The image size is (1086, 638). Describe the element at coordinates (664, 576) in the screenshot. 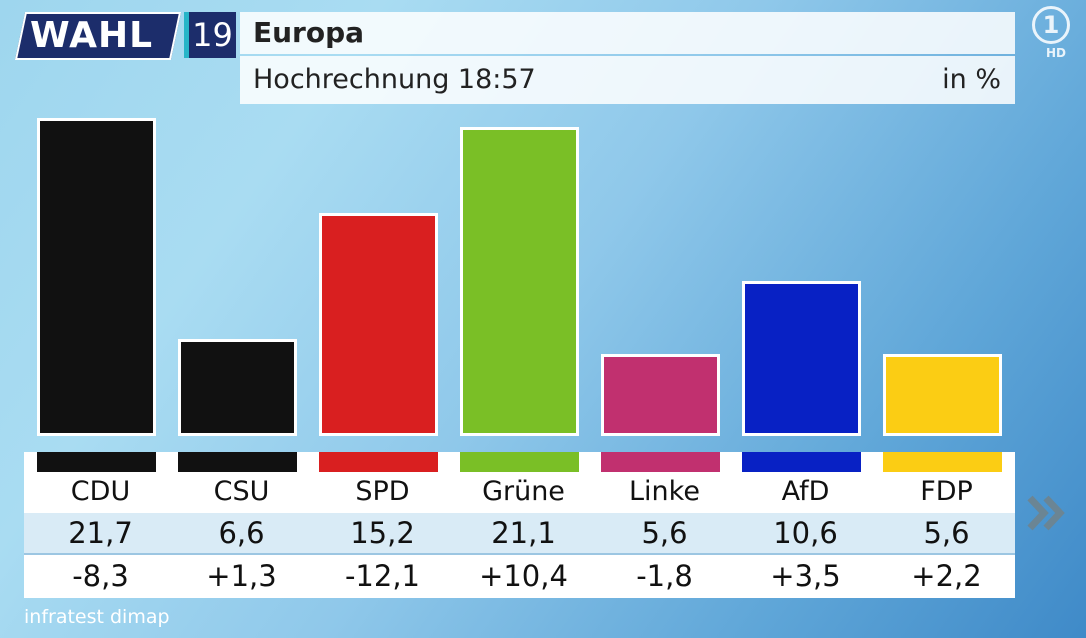

I see `change-label: -1,8` at that location.